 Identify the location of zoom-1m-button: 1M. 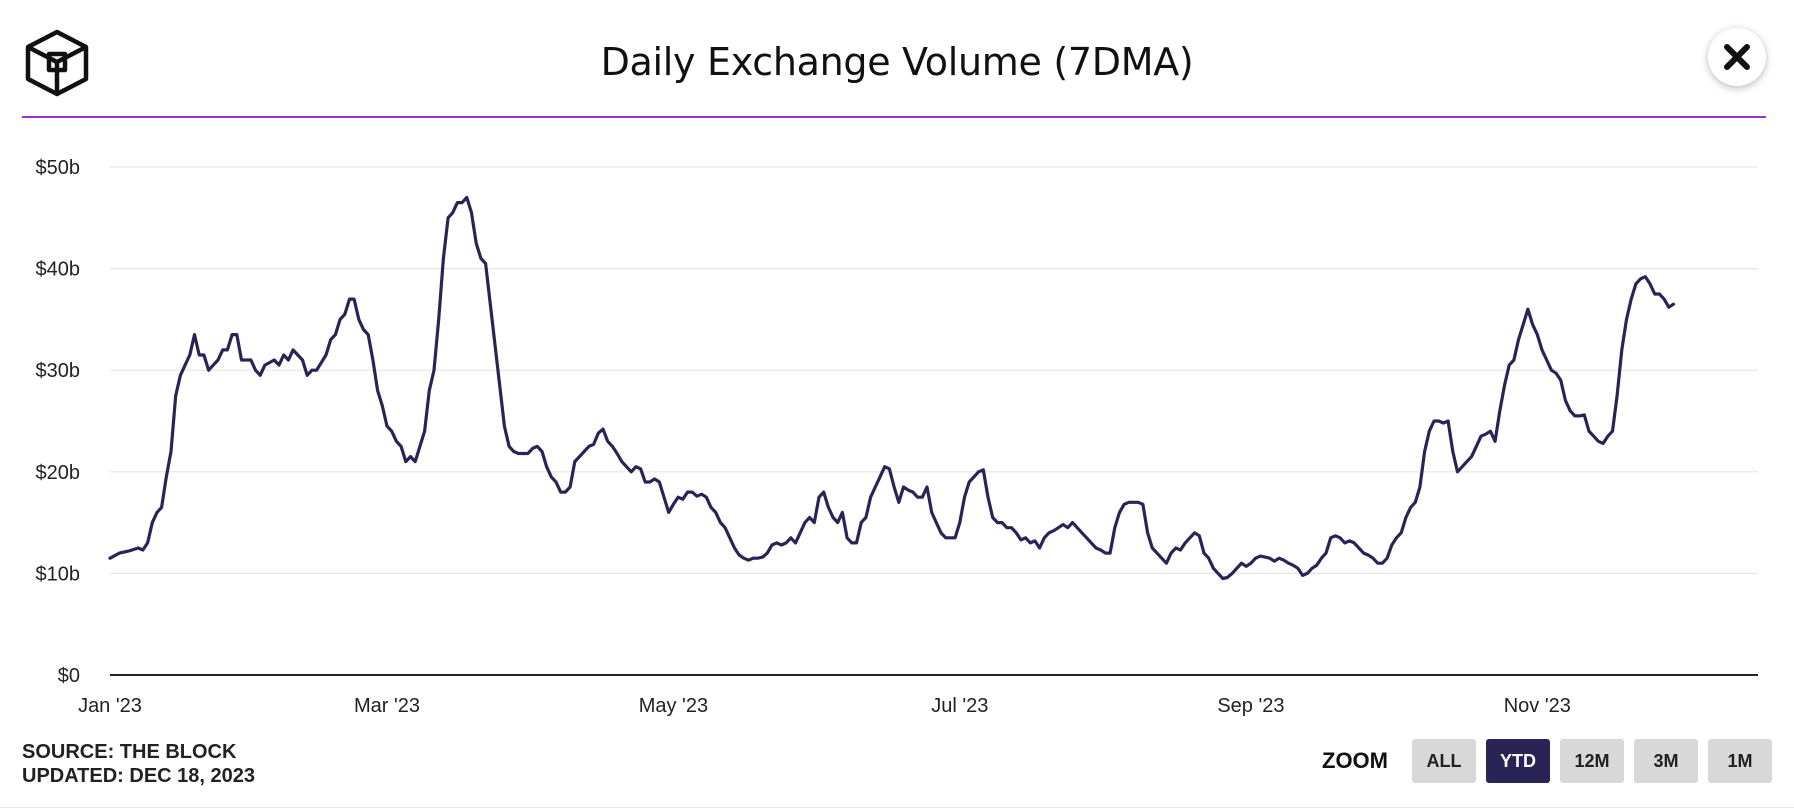
(1740, 761).